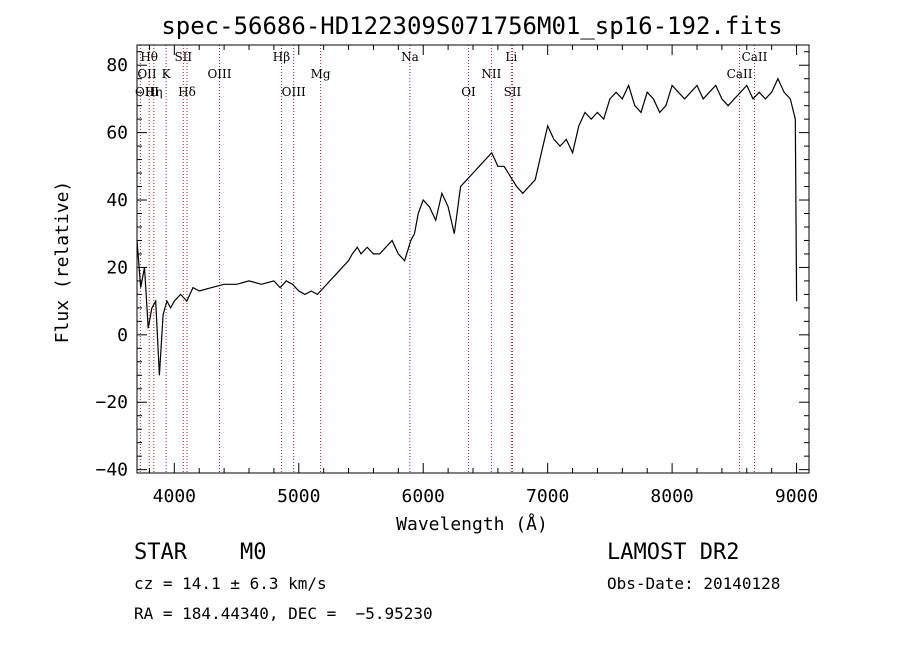 The width and height of the screenshot is (900, 649). Describe the element at coordinates (673, 552) in the screenshot. I see `survey-name-text: LAMOST DR2` at that location.